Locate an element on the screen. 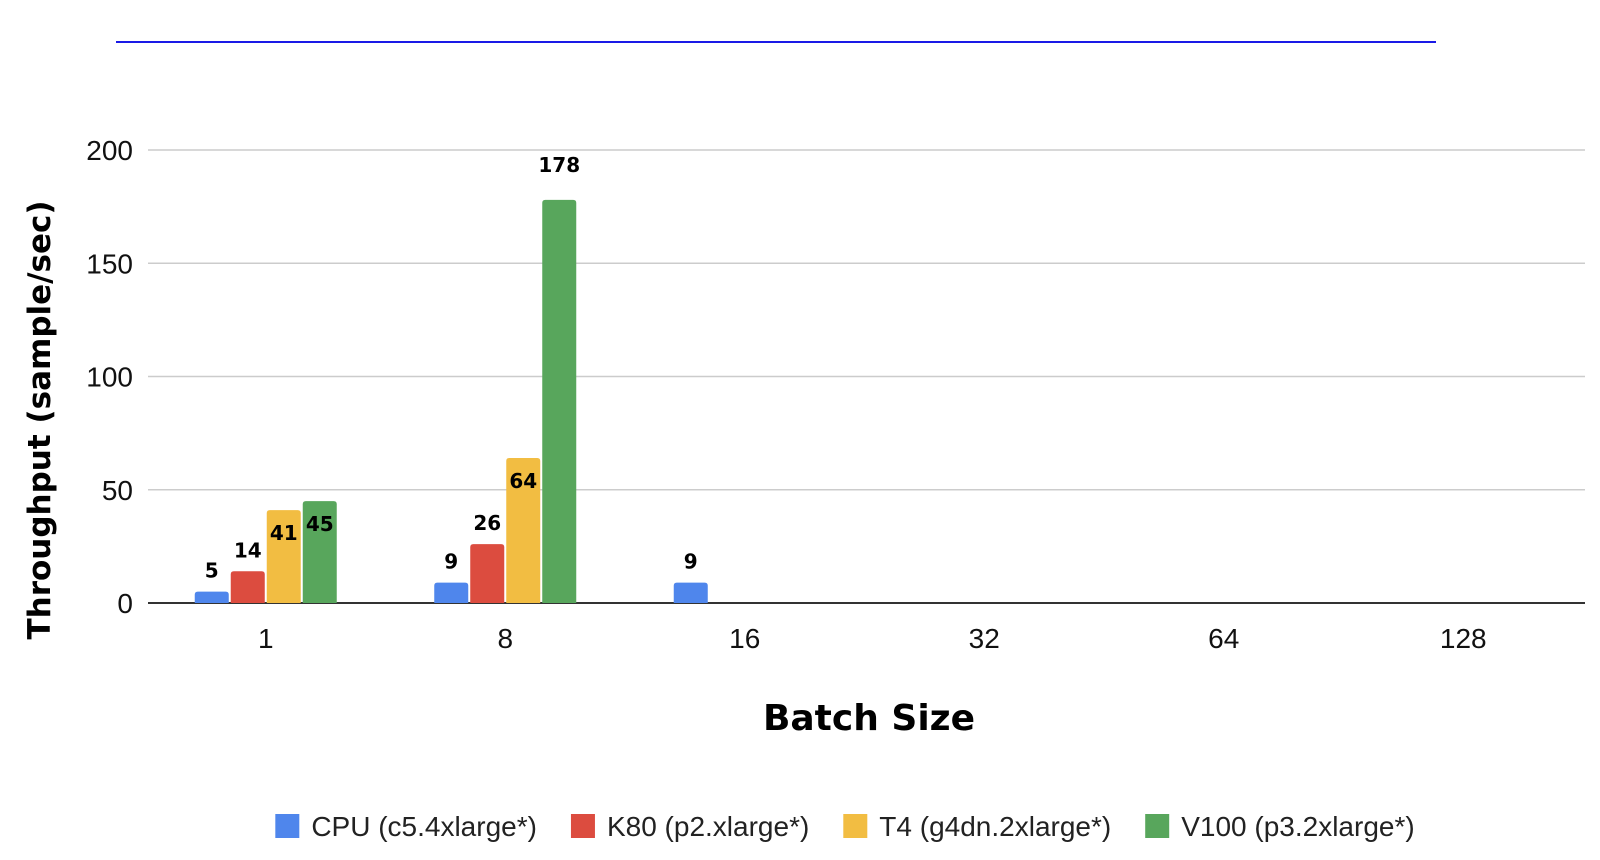  data-label: 5 is located at coordinates (212, 571).